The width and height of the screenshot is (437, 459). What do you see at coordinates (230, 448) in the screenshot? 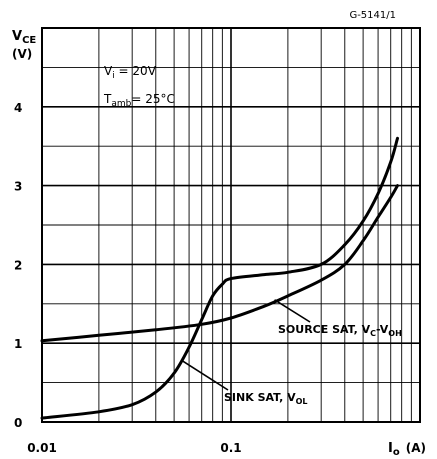
I see `x-tick-label: 0.1` at bounding box center [230, 448].